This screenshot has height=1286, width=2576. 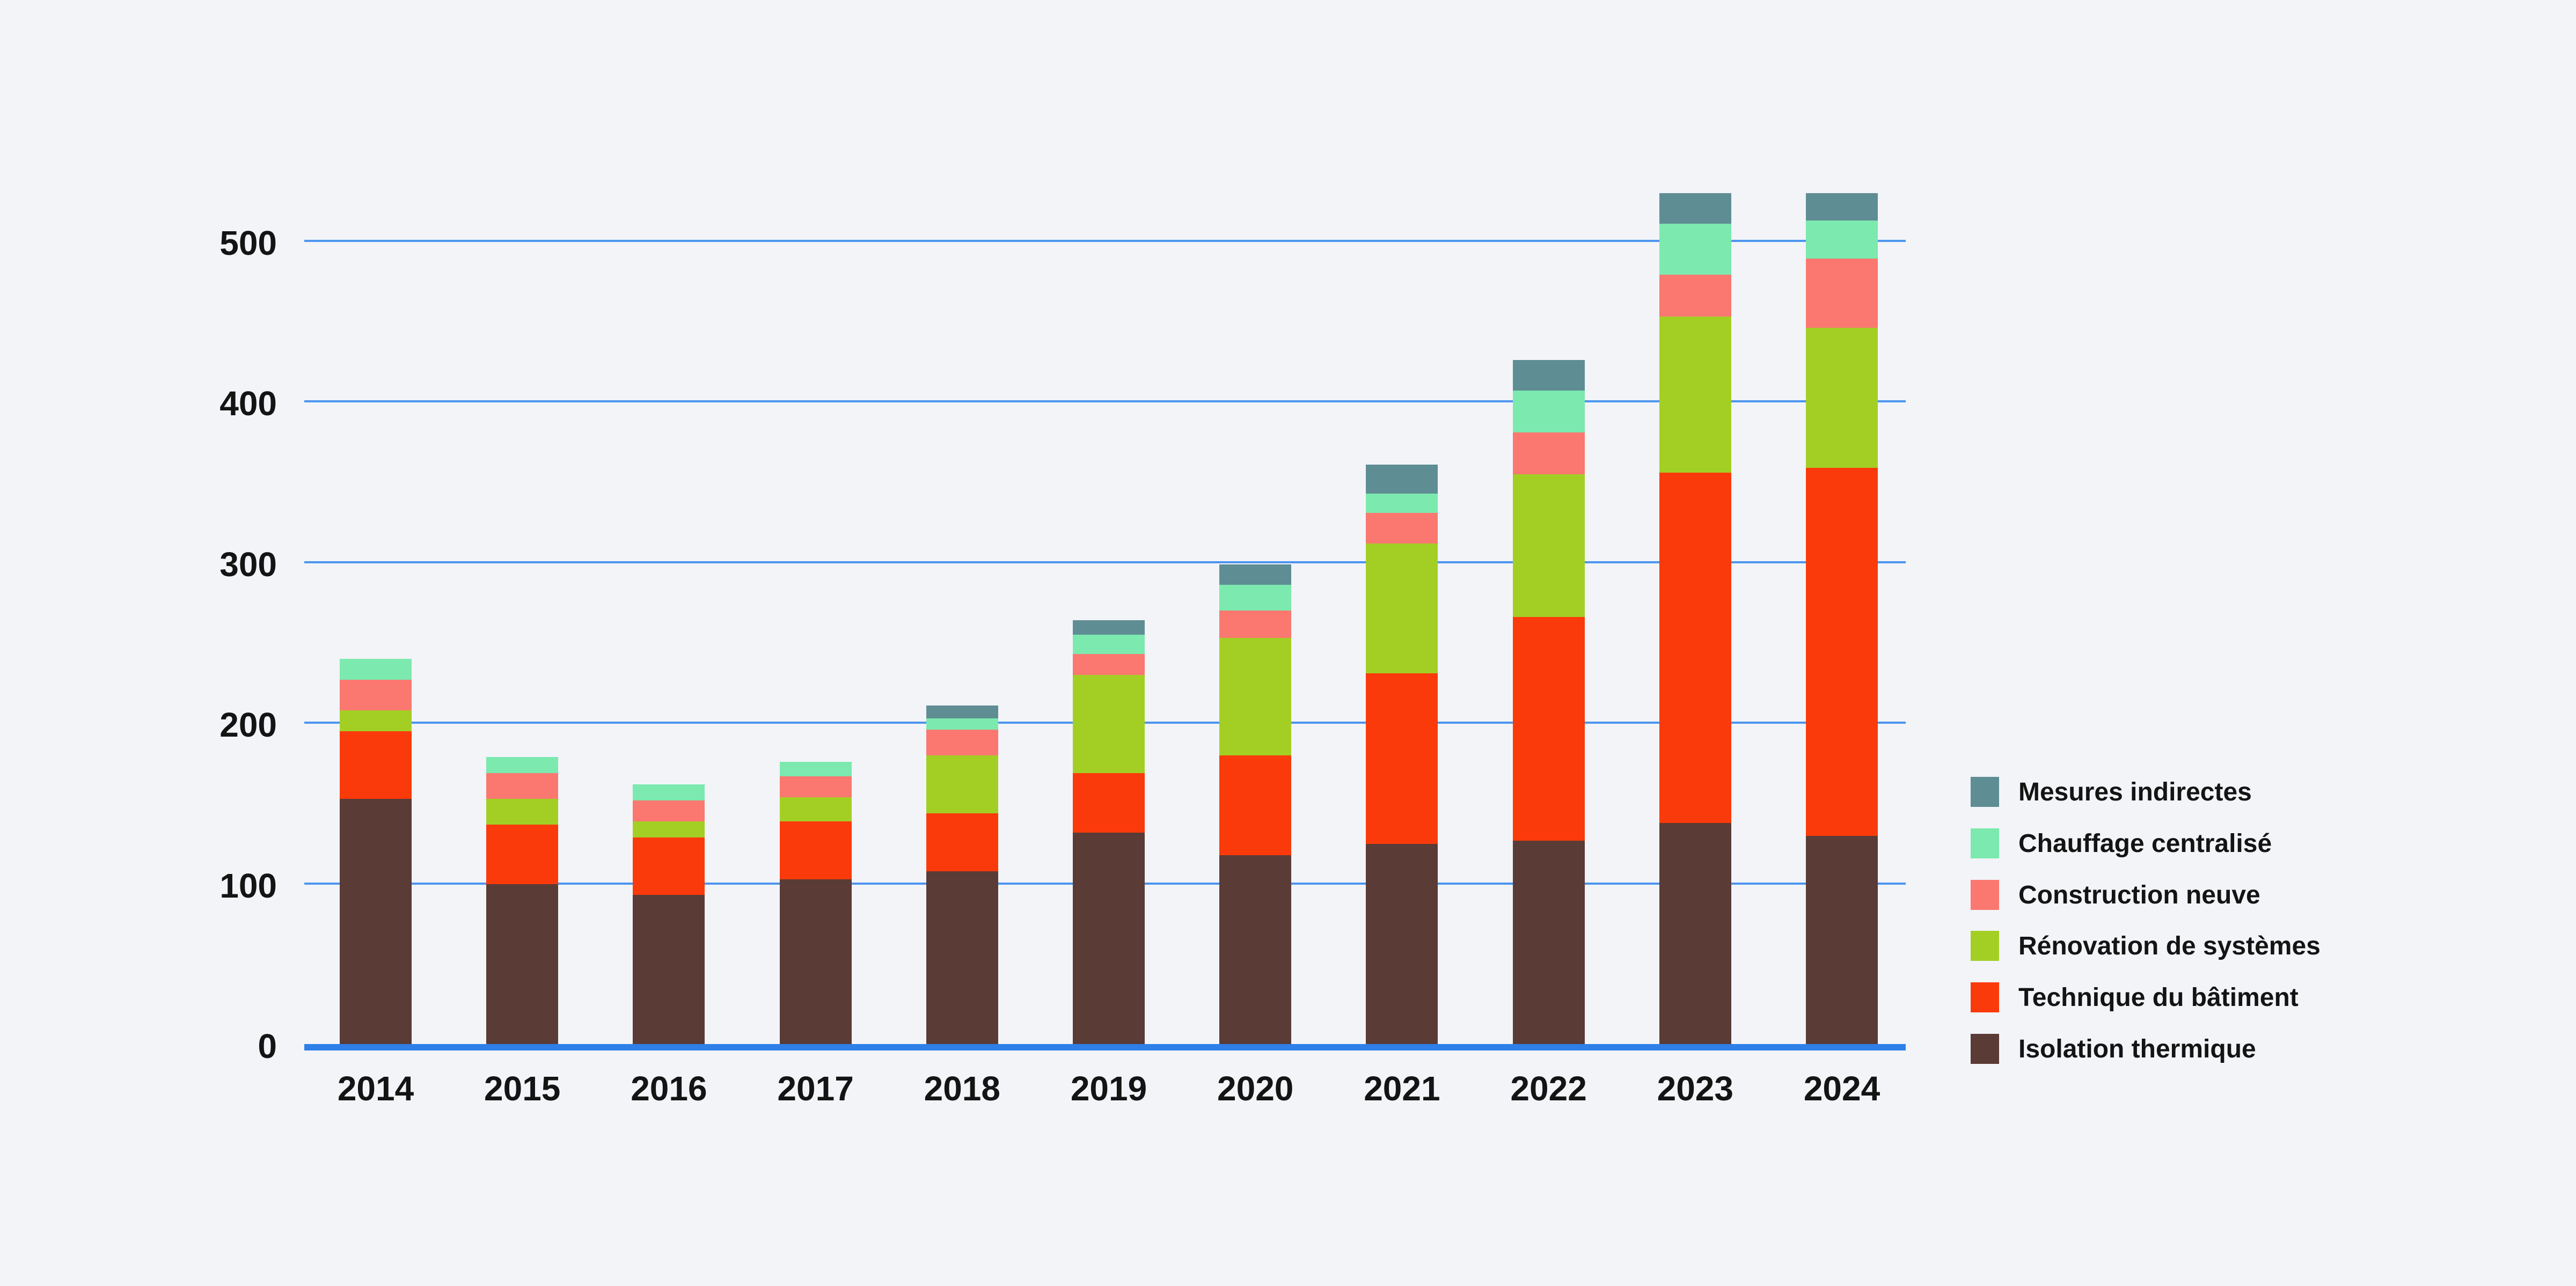 I want to click on bar-segment-2020-Chauffage centralisé, so click(x=1255, y=598).